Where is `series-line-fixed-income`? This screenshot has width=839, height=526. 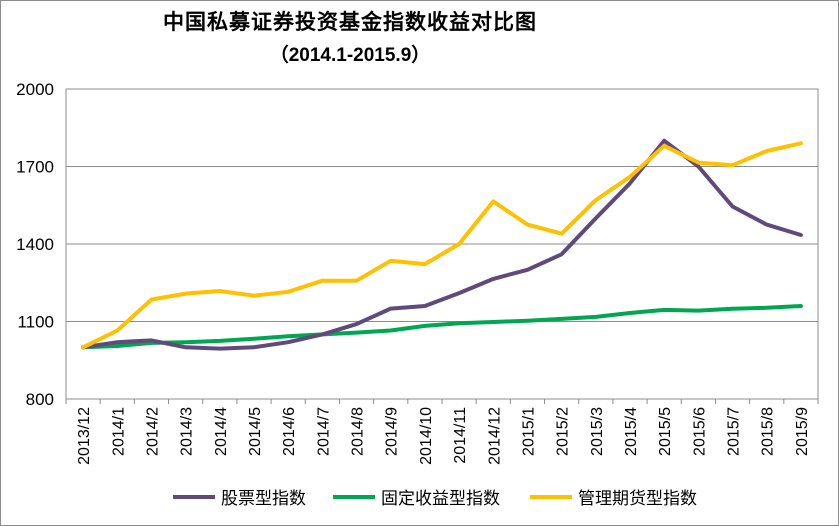
series-line-fixed-income is located at coordinates (442, 327).